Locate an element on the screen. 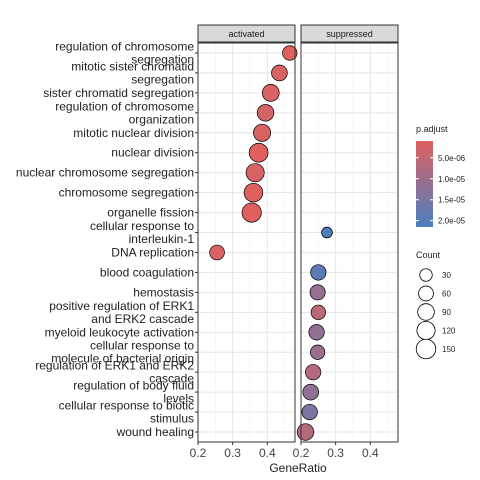 The image size is (480, 480). size-legend-label: 150 is located at coordinates (449, 349).